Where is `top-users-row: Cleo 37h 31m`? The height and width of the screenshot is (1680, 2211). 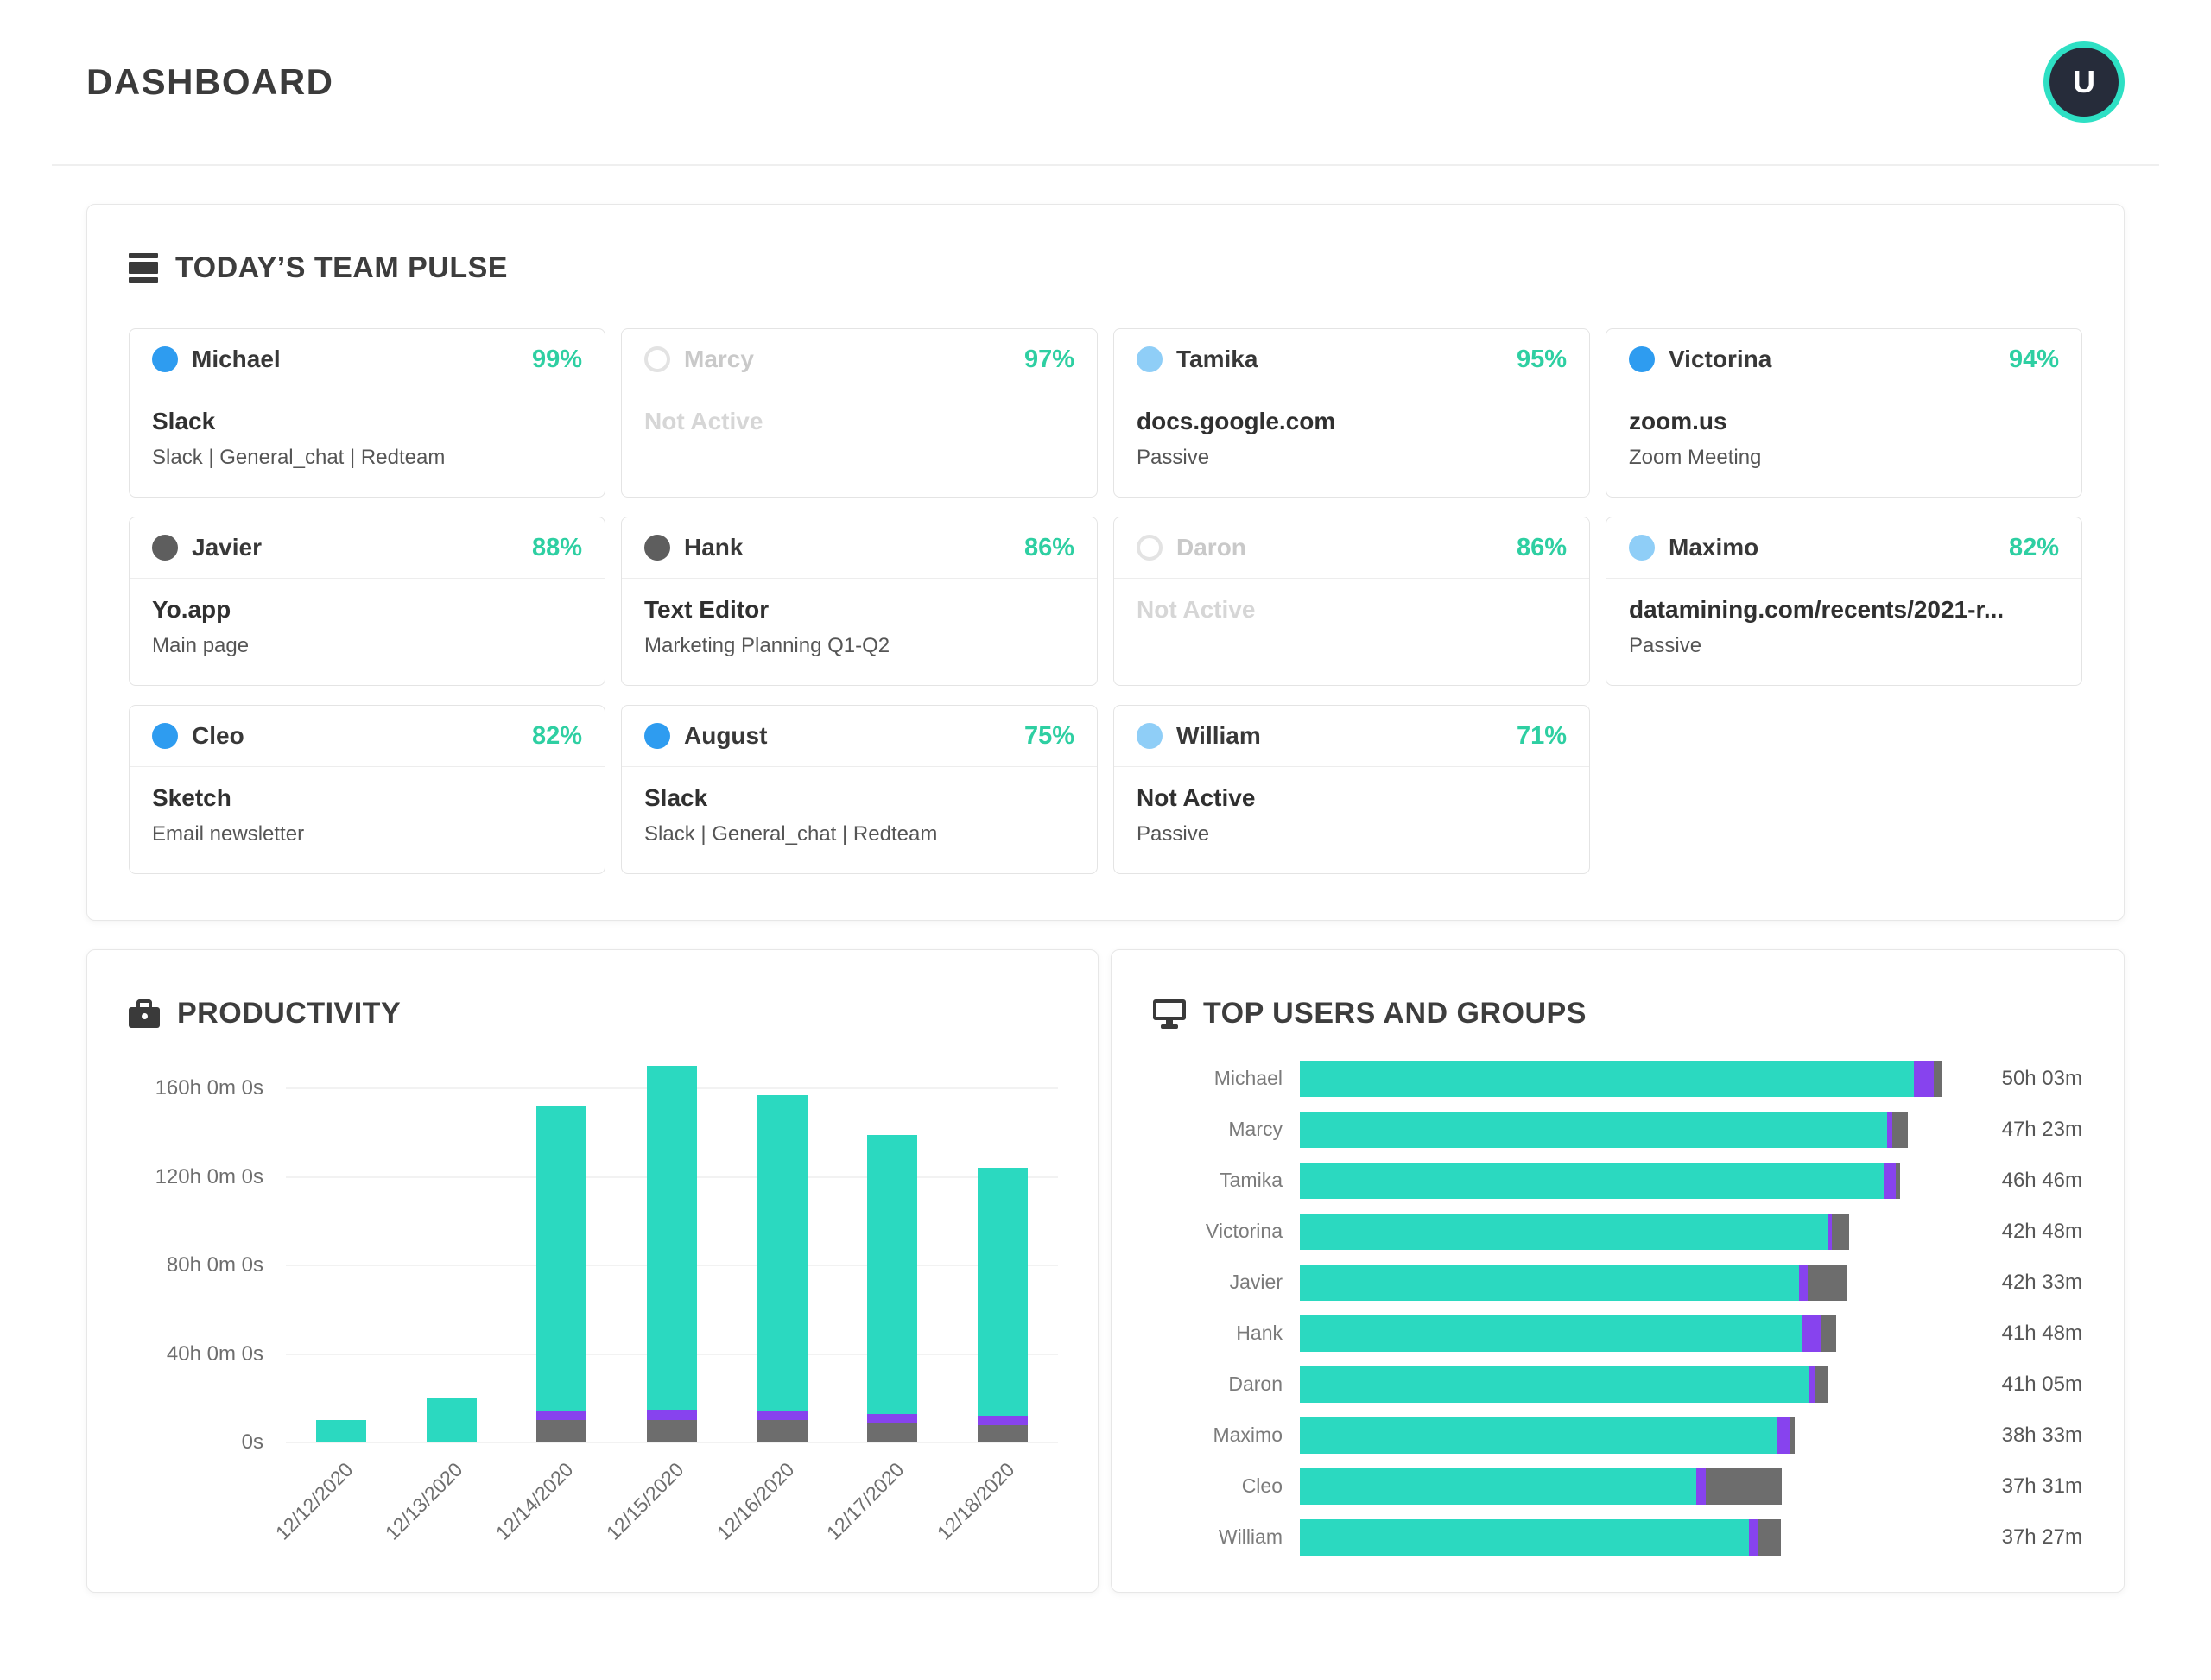
top-users-row: Cleo 37h 31m is located at coordinates (1617, 1486).